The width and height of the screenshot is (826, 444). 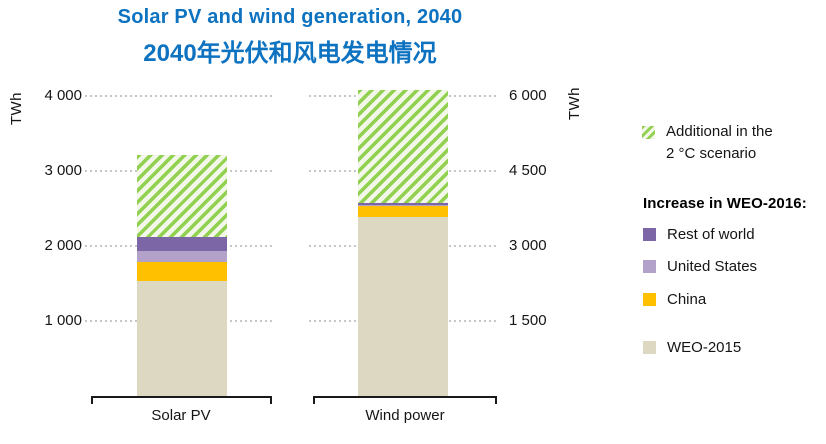 I want to click on solar-axis-bracket, so click(x=181, y=400).